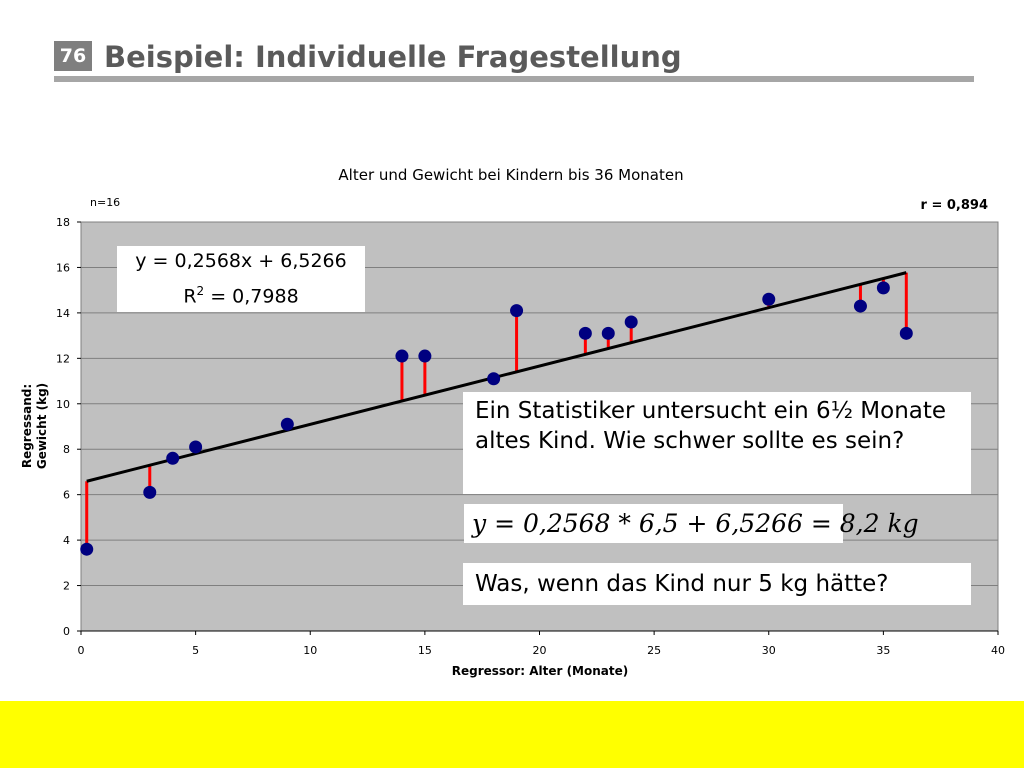 This screenshot has height=768, width=1024. Describe the element at coordinates (514, 79) in the screenshot. I see `title-divider` at that location.